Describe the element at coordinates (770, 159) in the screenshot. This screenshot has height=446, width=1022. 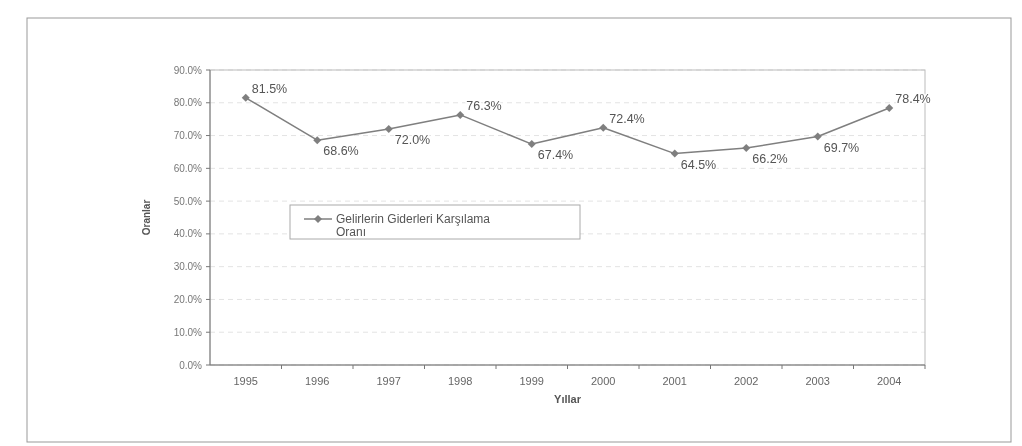
I see `data-label: 66.2%` at that location.